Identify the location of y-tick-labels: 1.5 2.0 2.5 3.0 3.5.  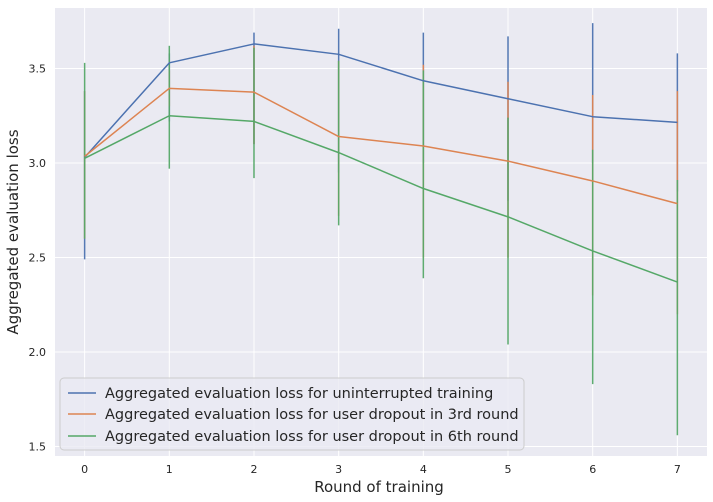
(38, 257).